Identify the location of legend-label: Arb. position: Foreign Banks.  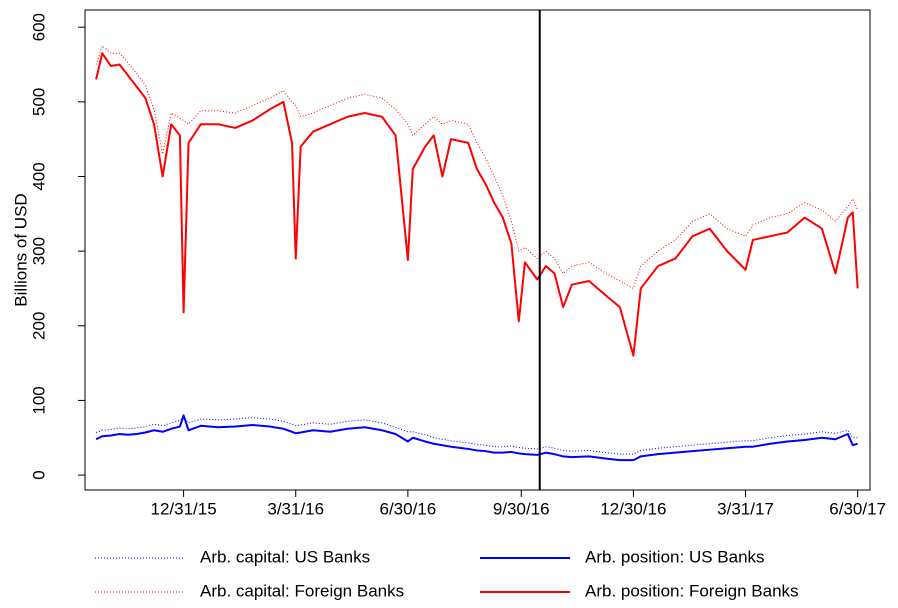
(692, 590).